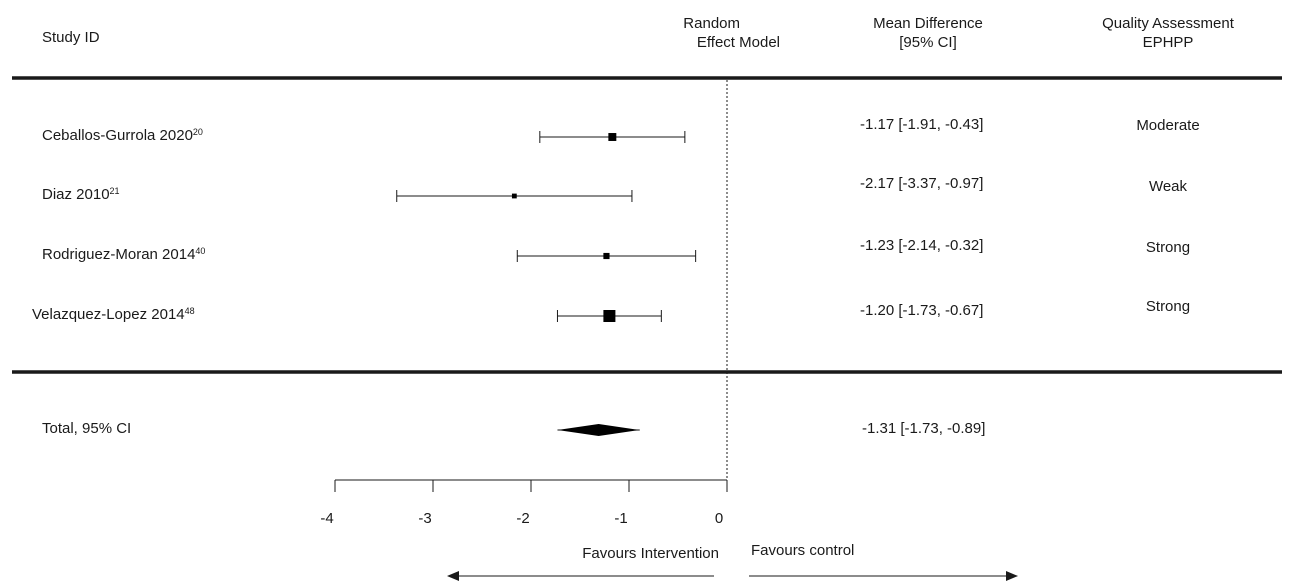  I want to click on study-name: Diaz 201021, so click(81, 194).